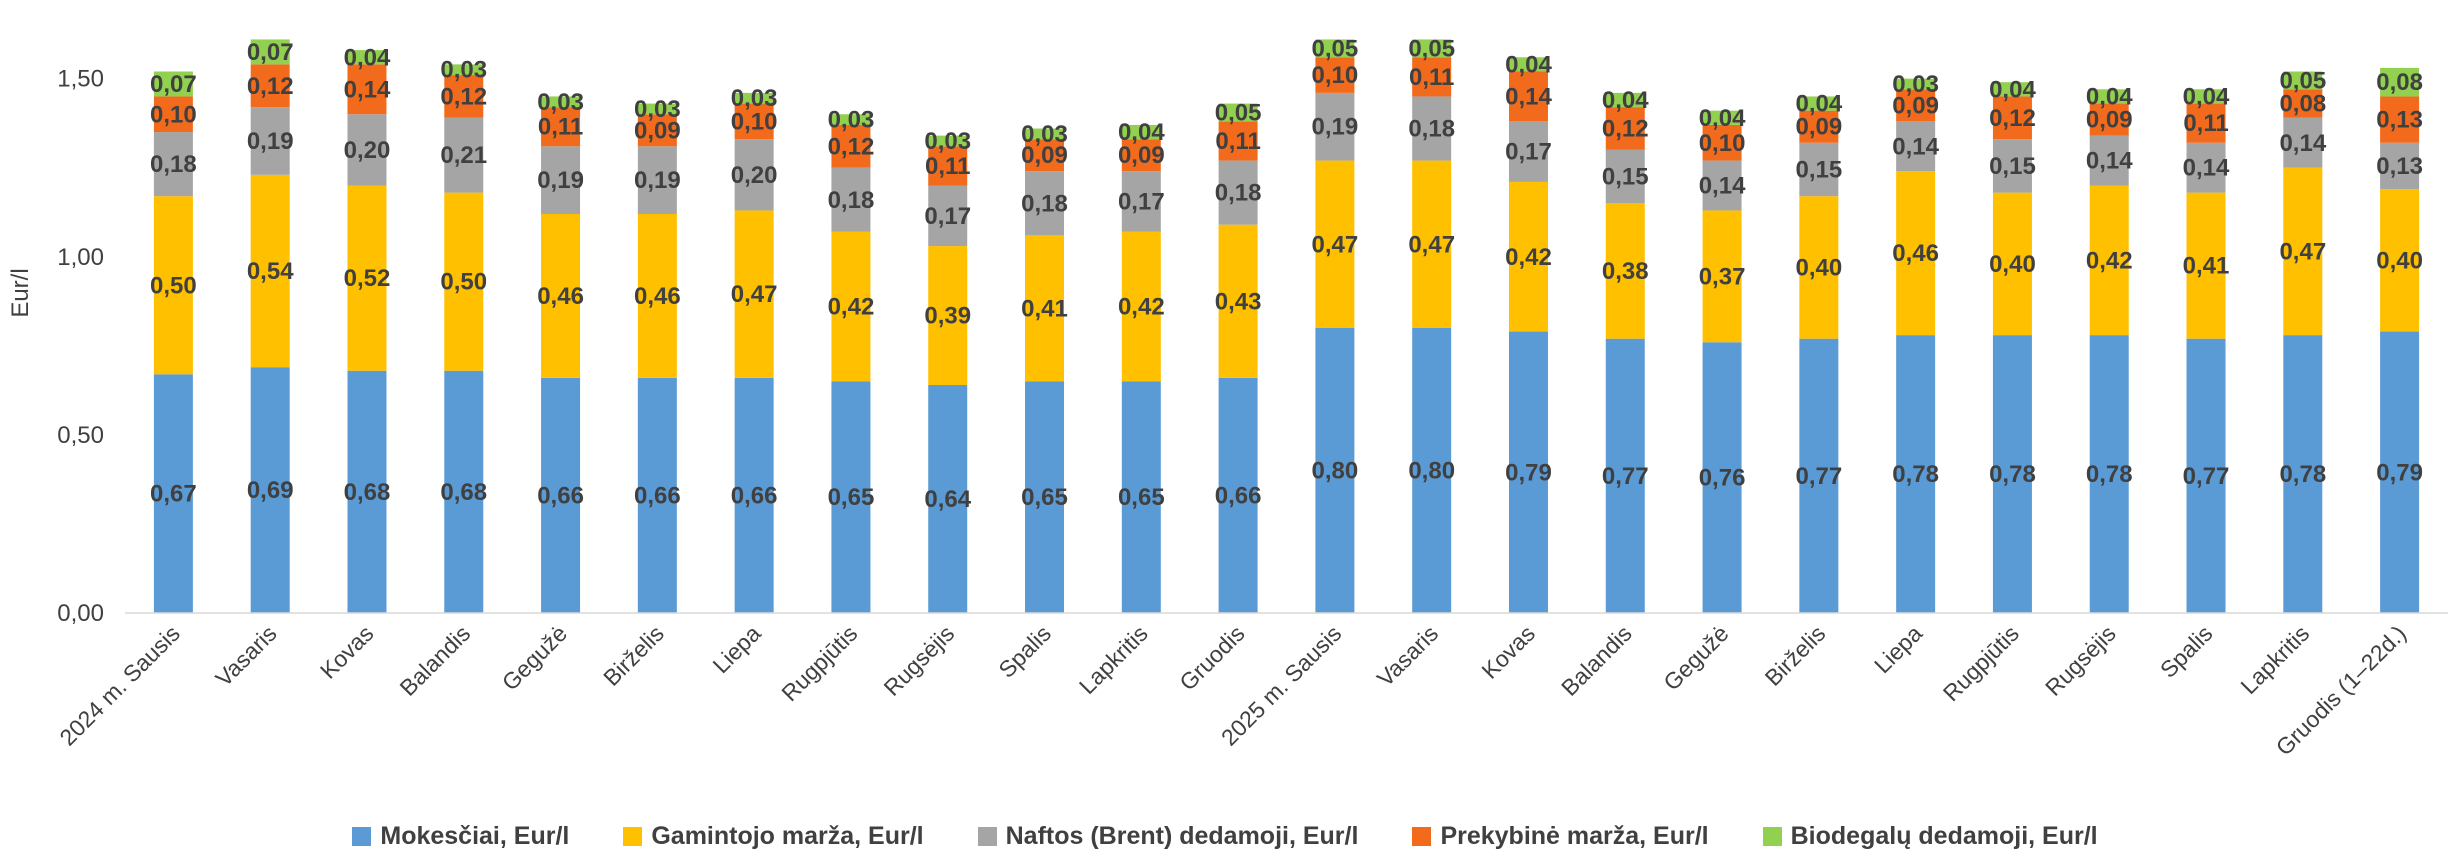 This screenshot has width=2450, height=857. I want to click on legend-item: Biodegalų dedamoji, Eur/l, so click(1930, 836).